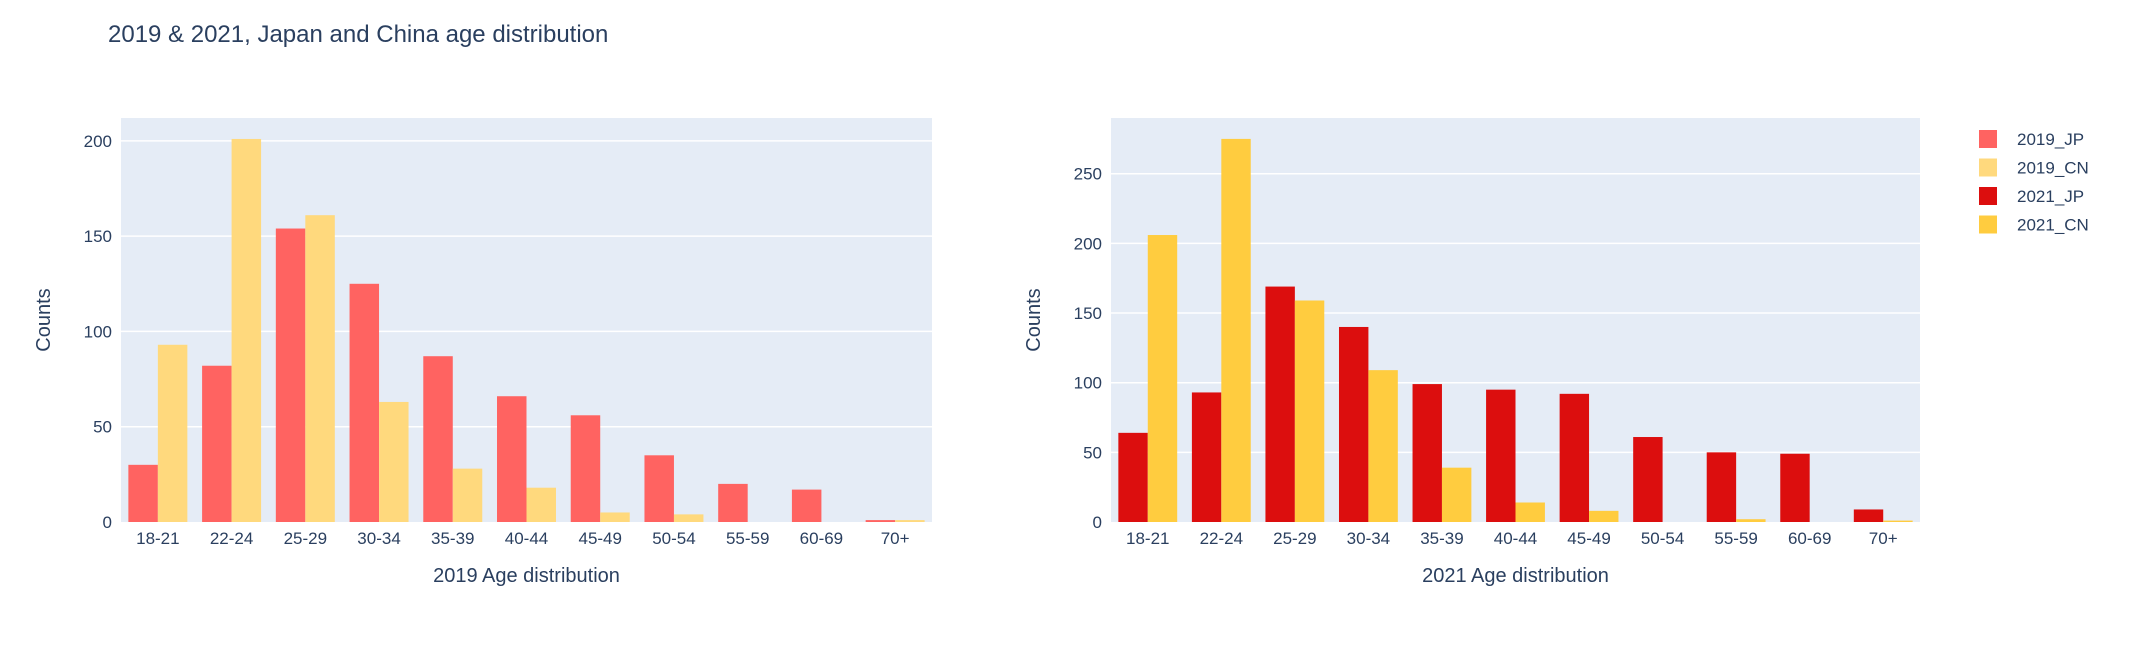  Describe the element at coordinates (2053, 225) in the screenshot. I see `legend-label: 2021_CN` at that location.